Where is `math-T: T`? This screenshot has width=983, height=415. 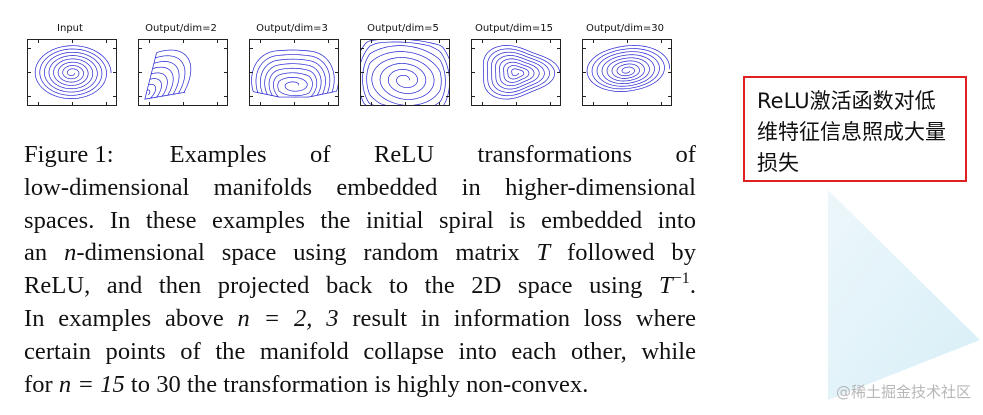 math-T: T is located at coordinates (543, 253).